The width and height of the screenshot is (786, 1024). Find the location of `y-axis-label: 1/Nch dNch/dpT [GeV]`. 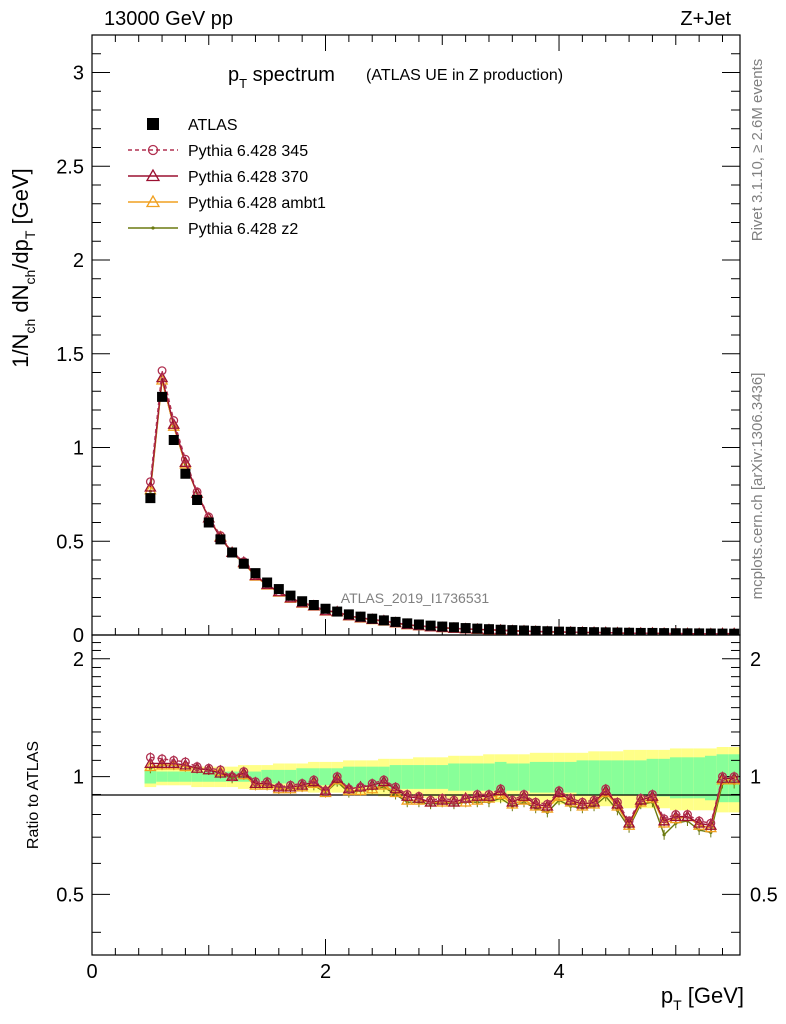

y-axis-label: 1/Nch dNch/dpT [GeV] is located at coordinates (23, 268).